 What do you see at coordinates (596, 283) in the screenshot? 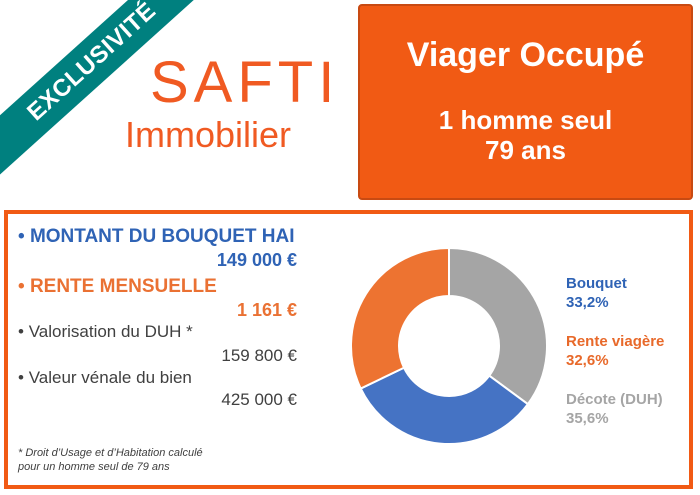
I see `legend-bouquet-name: Bouquet` at bounding box center [596, 283].